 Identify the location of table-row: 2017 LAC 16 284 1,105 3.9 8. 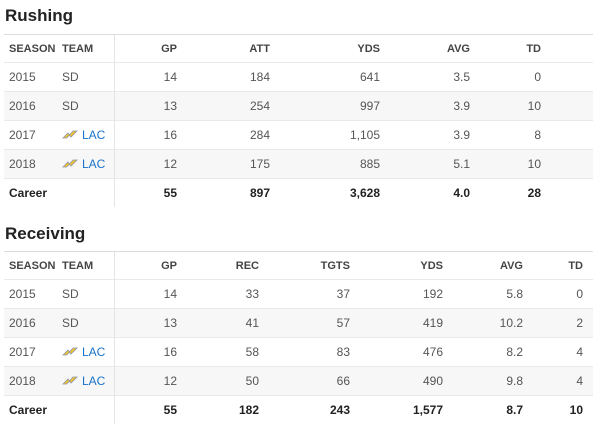
(298, 135).